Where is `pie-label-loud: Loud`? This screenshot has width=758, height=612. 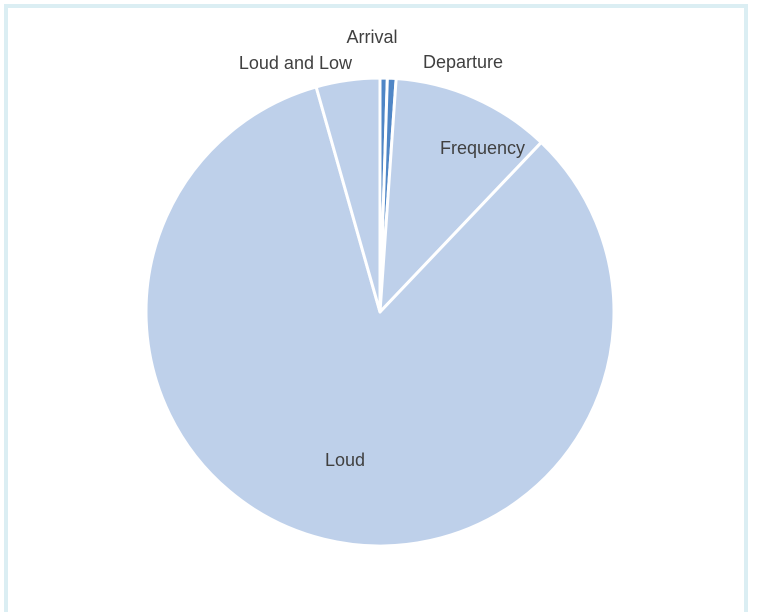 pie-label-loud: Loud is located at coordinates (345, 460).